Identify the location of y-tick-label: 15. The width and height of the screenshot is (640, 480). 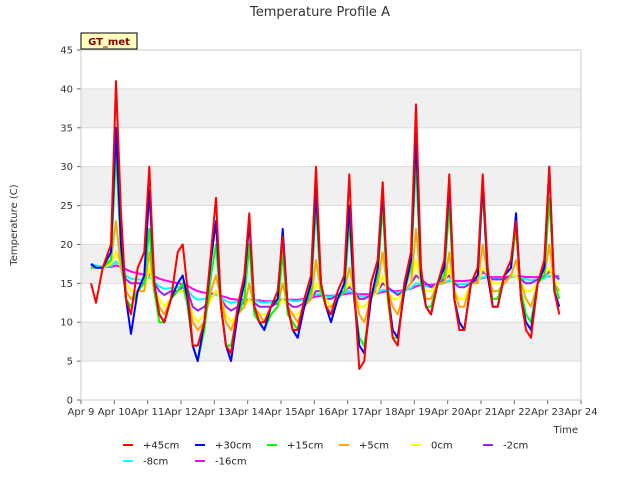
(66, 284).